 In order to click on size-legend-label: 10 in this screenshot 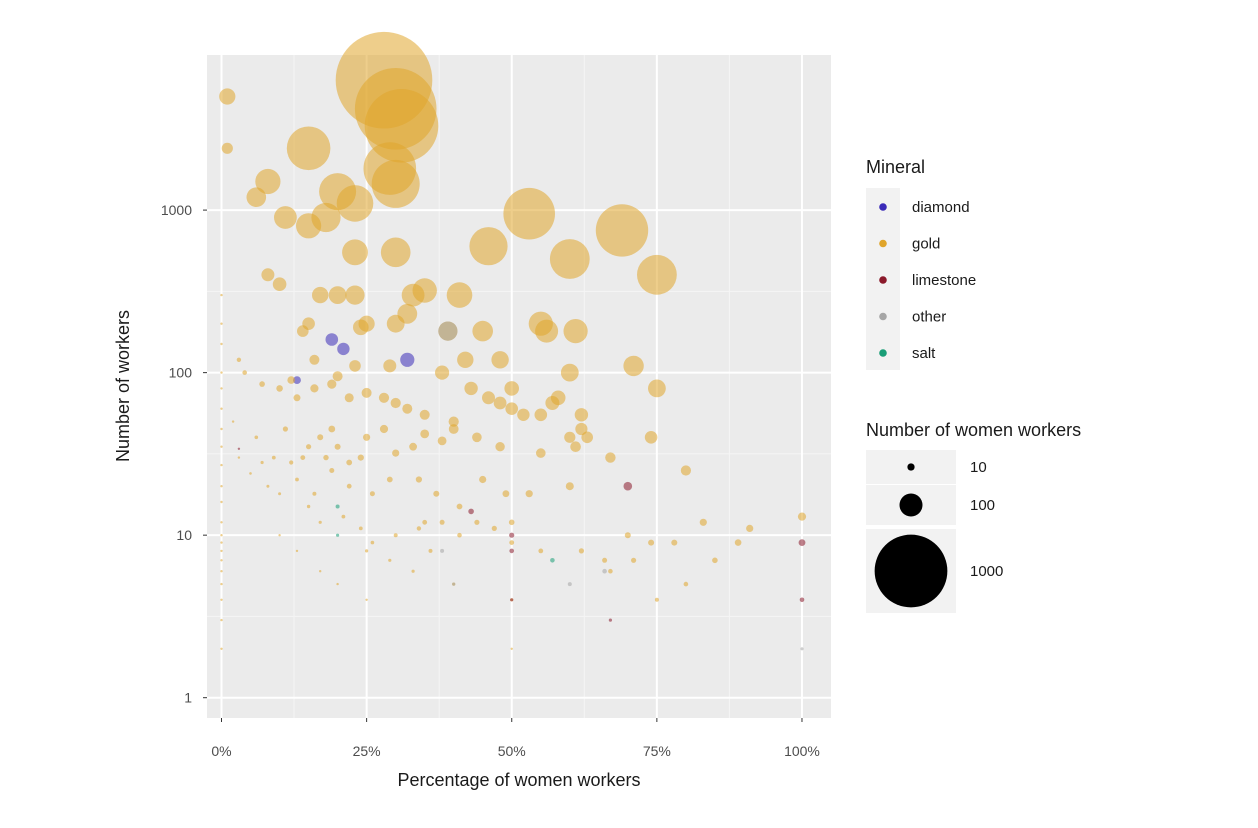, I will do `click(978, 467)`.